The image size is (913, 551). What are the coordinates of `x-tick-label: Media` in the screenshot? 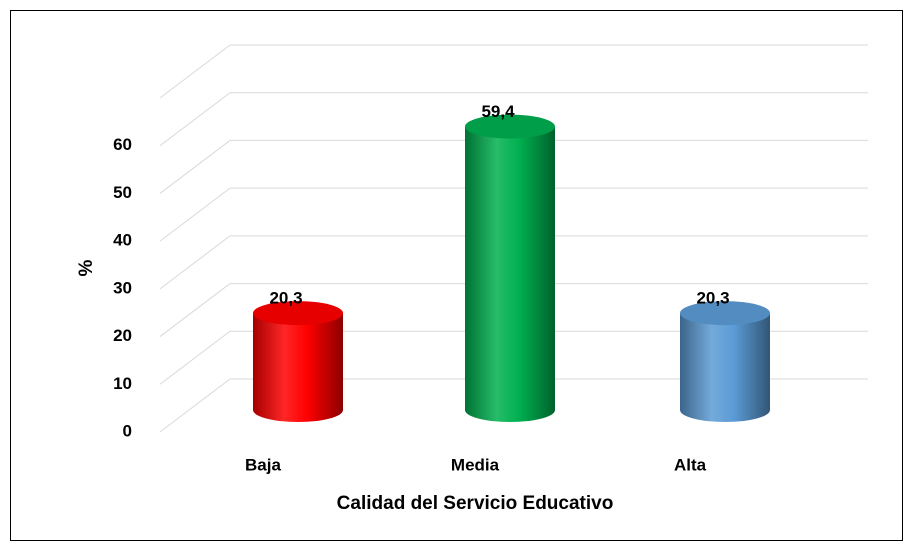 It's located at (475, 464).